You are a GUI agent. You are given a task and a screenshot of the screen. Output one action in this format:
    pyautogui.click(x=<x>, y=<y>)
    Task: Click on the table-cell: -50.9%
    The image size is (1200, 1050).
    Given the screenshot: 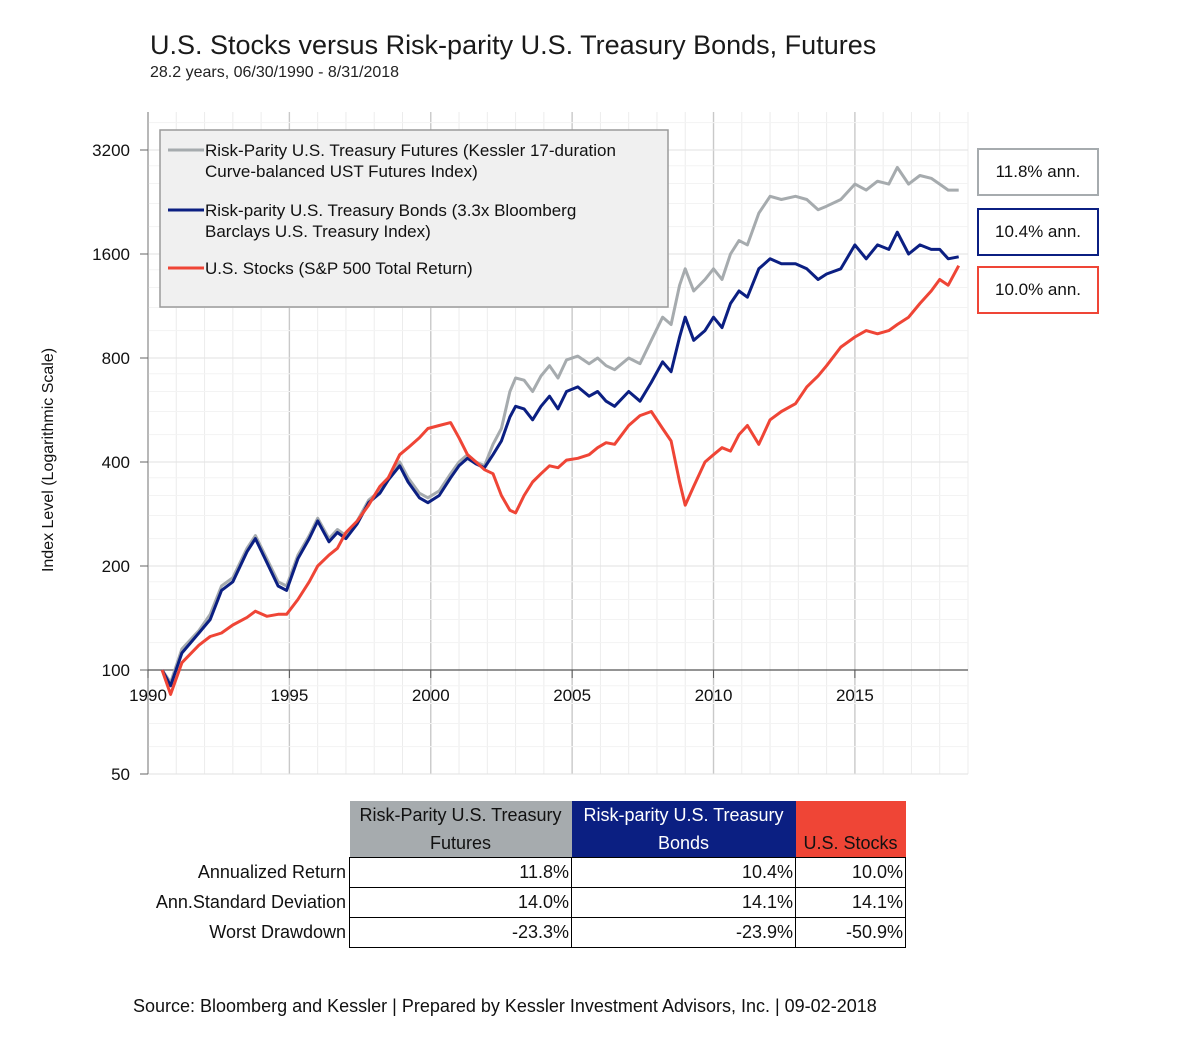 What is the action you would take?
    pyautogui.click(x=850, y=932)
    